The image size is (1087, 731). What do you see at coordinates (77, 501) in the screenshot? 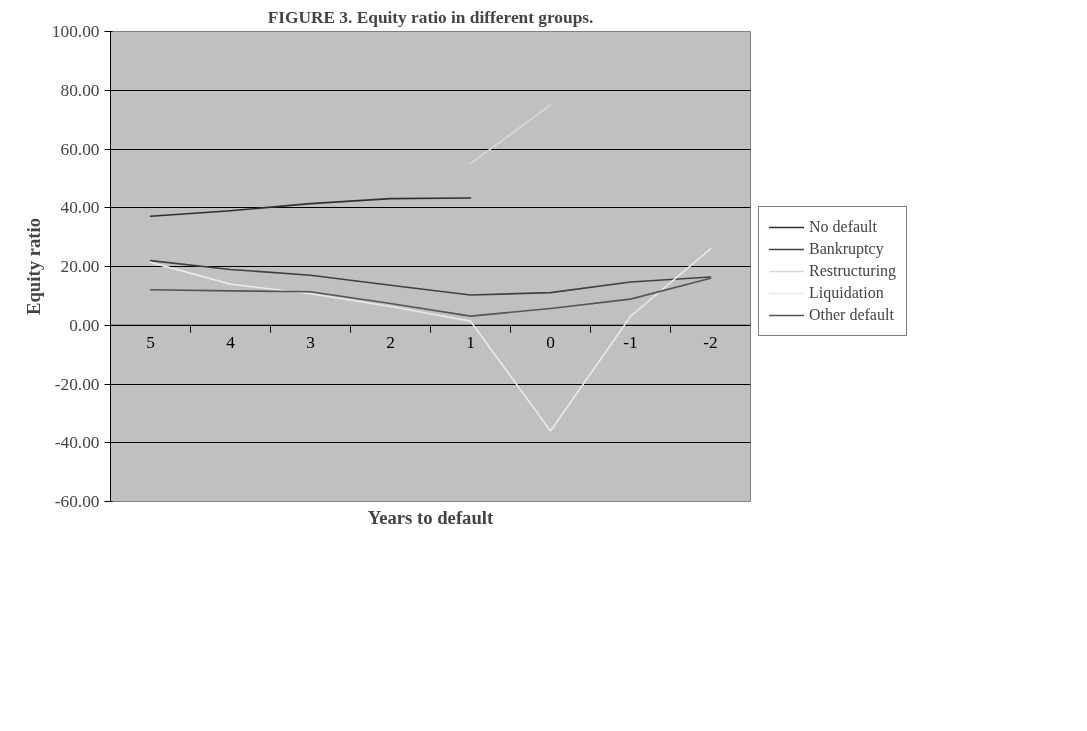
I see `y-tick-label: -60.00` at bounding box center [77, 501].